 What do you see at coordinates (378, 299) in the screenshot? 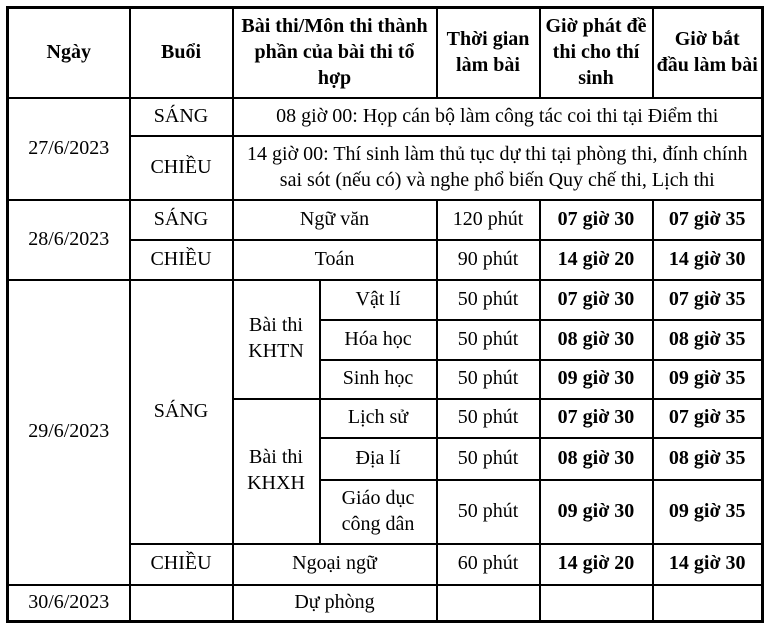
I see `subject-cell: Vật lí` at bounding box center [378, 299].